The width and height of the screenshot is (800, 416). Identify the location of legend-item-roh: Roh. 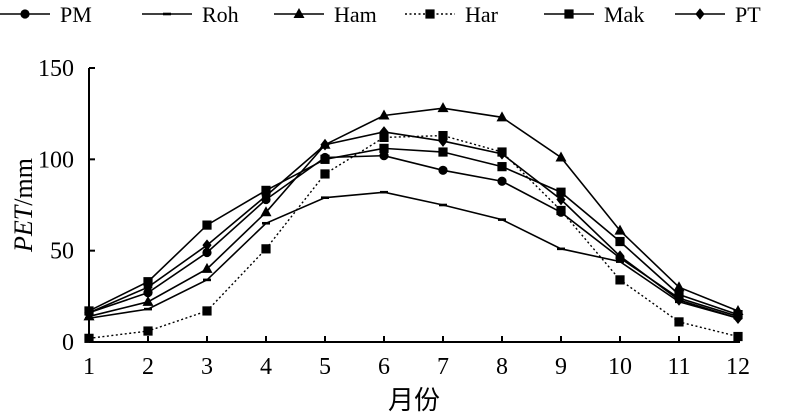
(190, 14).